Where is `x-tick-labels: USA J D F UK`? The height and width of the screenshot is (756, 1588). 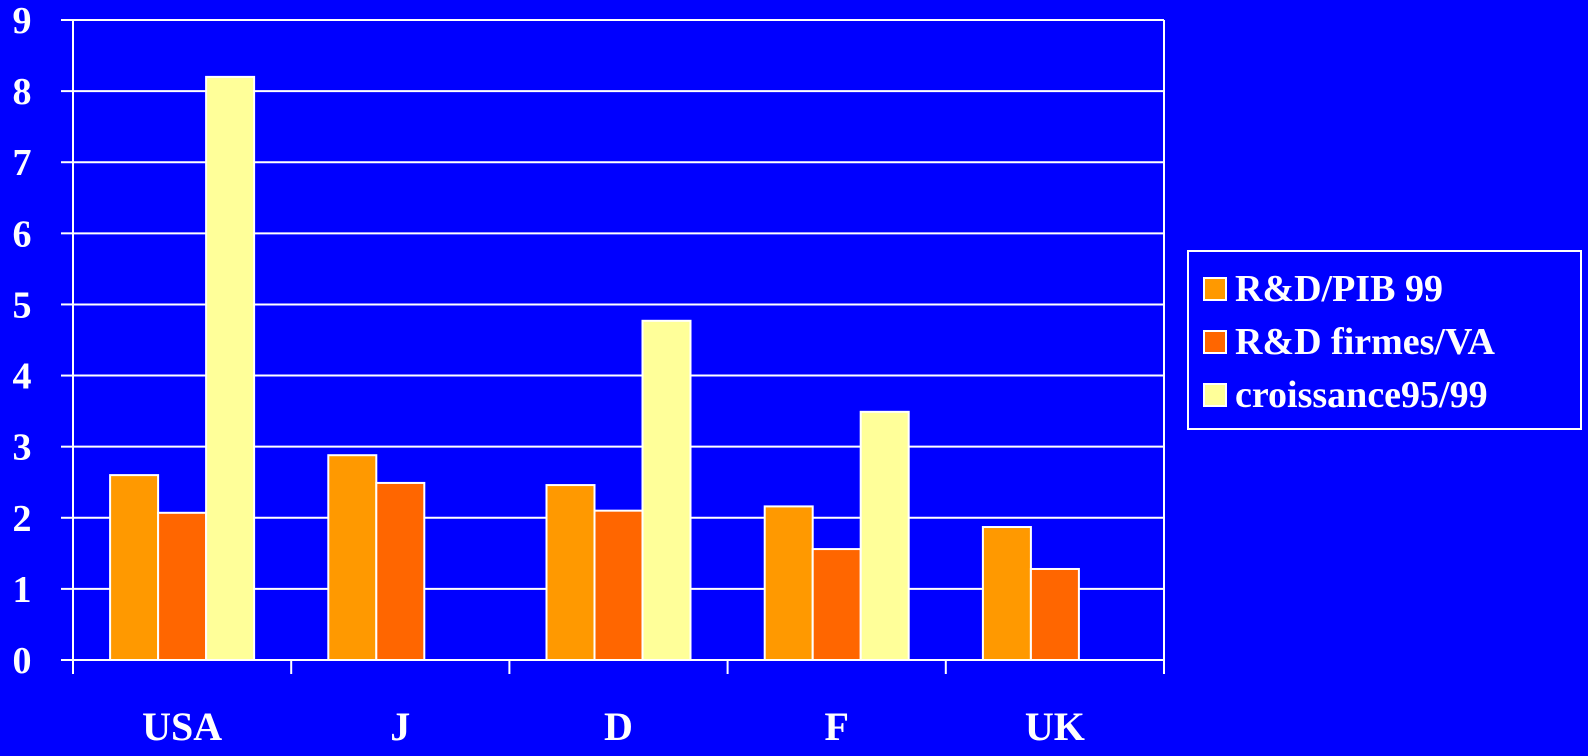 x-tick-labels: USA J D F UK is located at coordinates (613, 726).